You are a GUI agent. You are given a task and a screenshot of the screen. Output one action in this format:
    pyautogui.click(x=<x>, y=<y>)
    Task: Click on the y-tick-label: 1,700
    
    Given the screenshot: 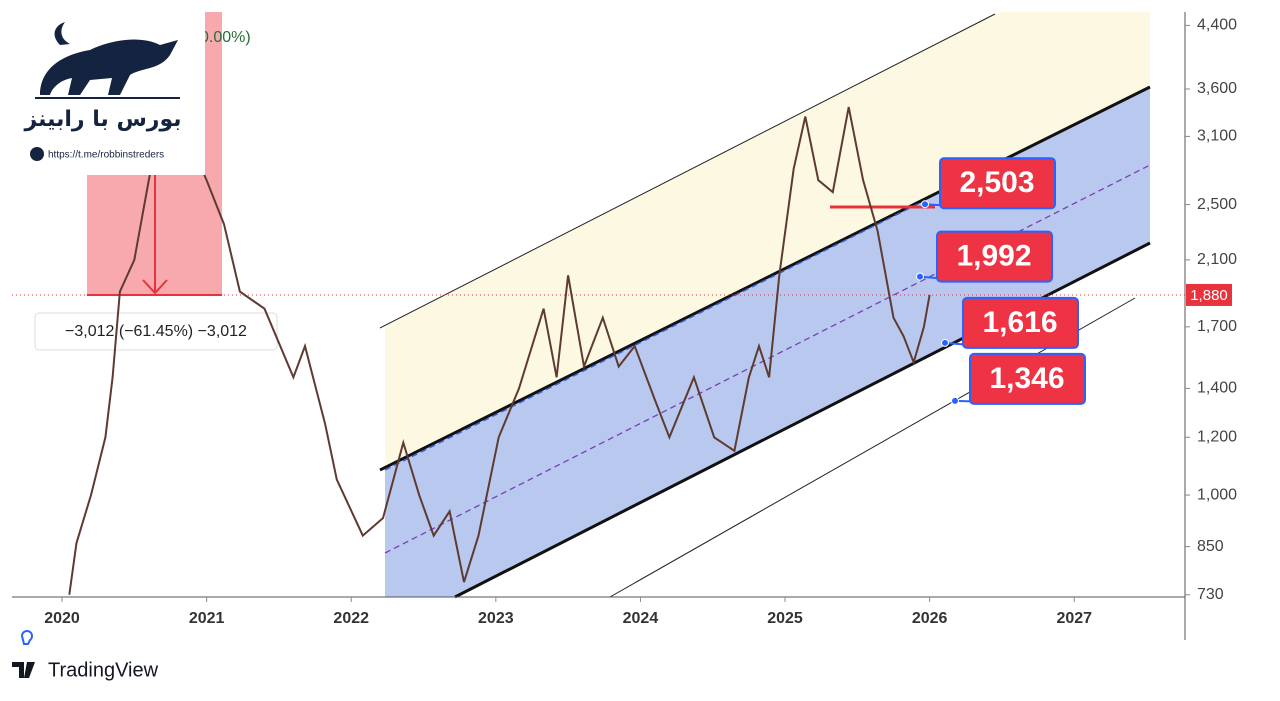 What is the action you would take?
    pyautogui.click(x=1217, y=326)
    